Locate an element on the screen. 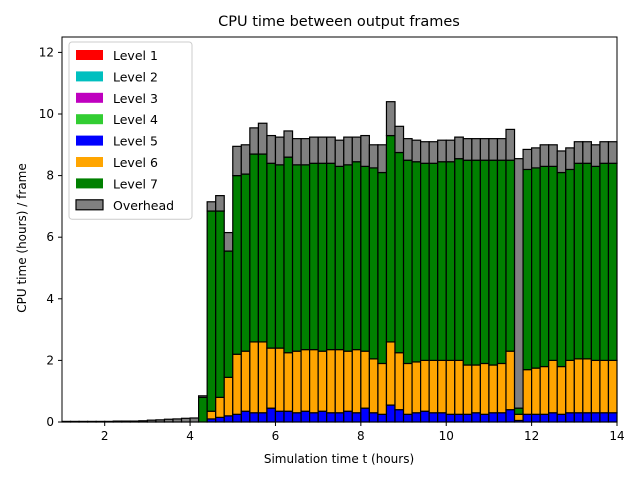 The image size is (640, 480). legend-box is located at coordinates (130, 130).